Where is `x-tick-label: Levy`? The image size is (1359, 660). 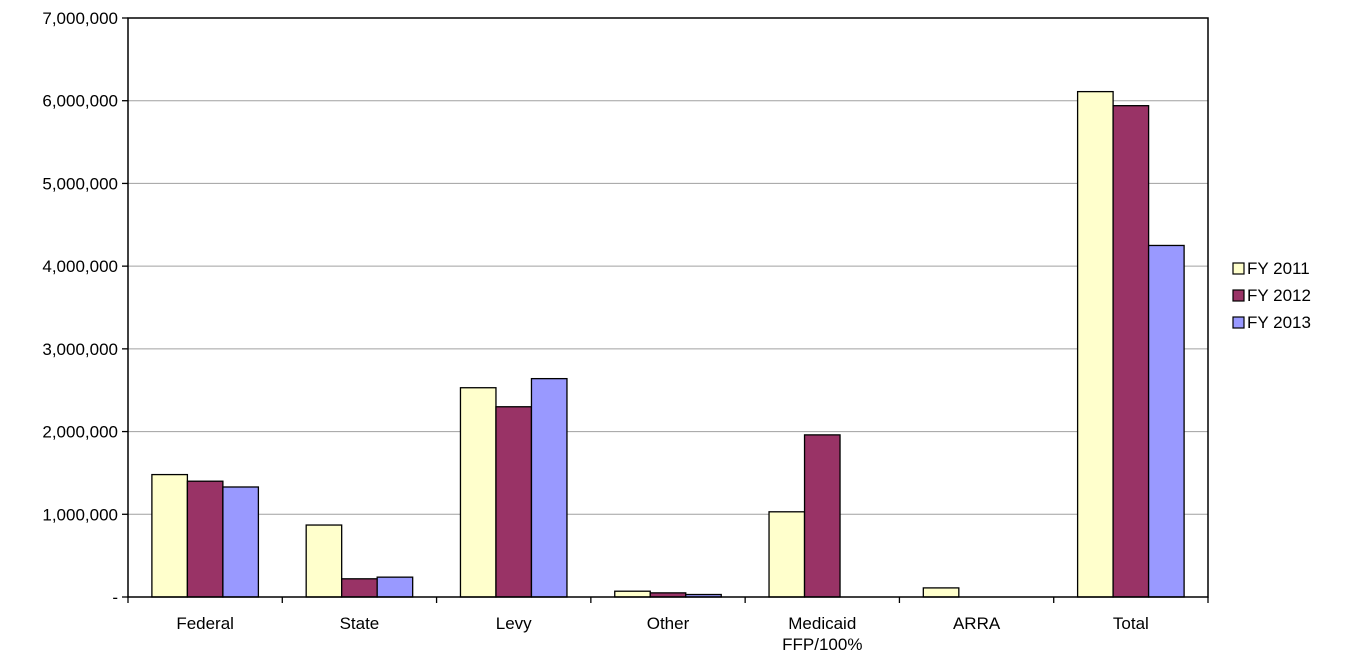 x-tick-label: Levy is located at coordinates (514, 623).